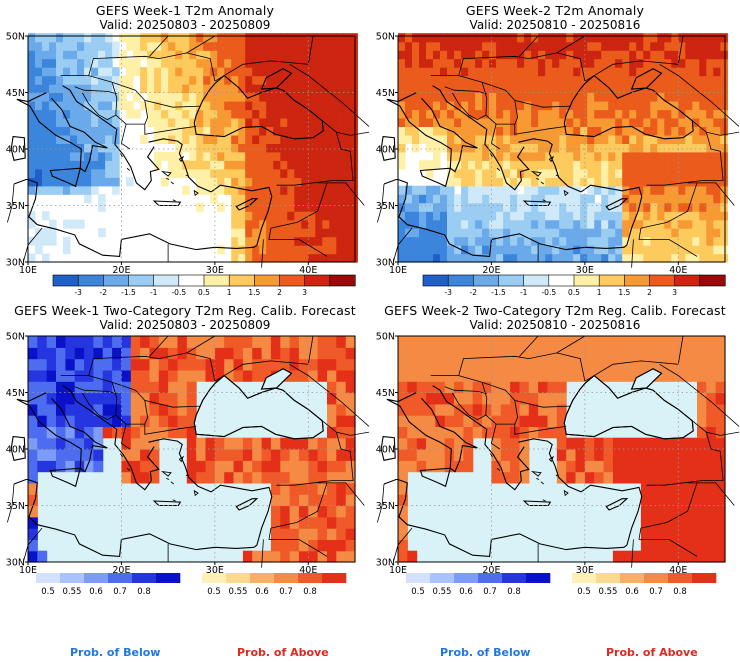  I want to click on island, so click(538, 178).